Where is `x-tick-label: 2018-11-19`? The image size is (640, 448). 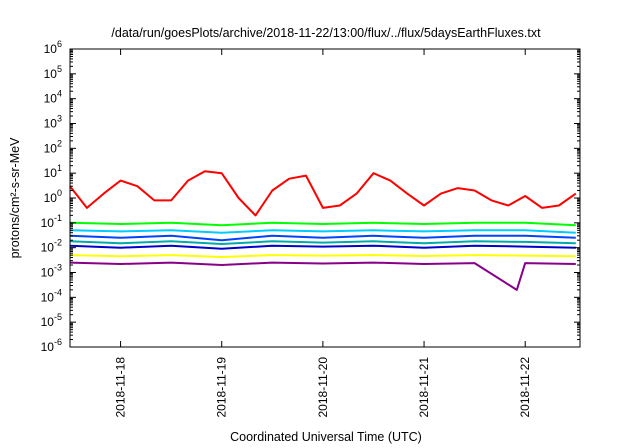
x-tick-label: 2018-11-19 is located at coordinates (222, 387).